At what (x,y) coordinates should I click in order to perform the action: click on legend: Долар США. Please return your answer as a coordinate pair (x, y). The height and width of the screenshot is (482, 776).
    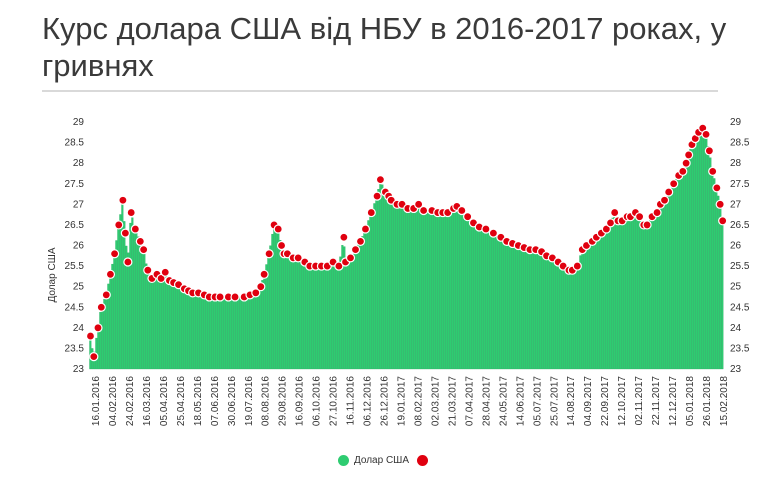
    Looking at the image, I should click on (383, 460).